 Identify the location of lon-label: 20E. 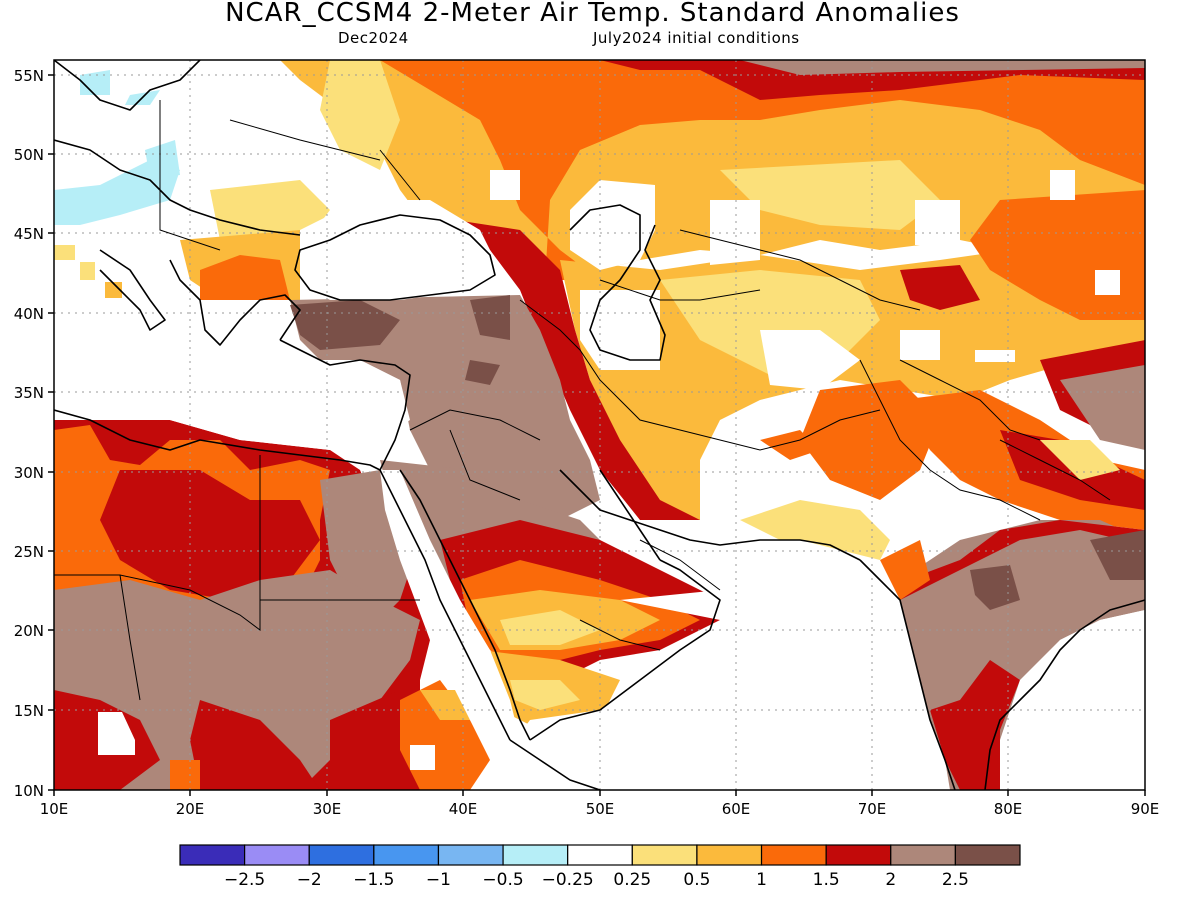
(190, 809).